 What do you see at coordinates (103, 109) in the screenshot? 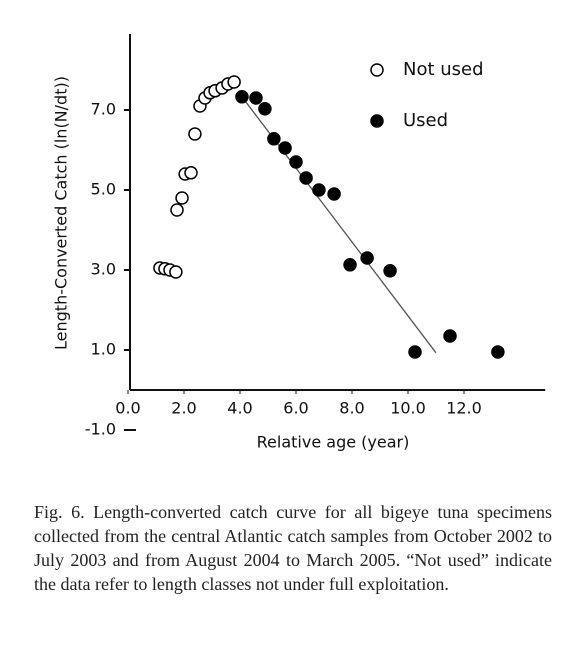
I see `y-tick-label: 7.0` at bounding box center [103, 109].